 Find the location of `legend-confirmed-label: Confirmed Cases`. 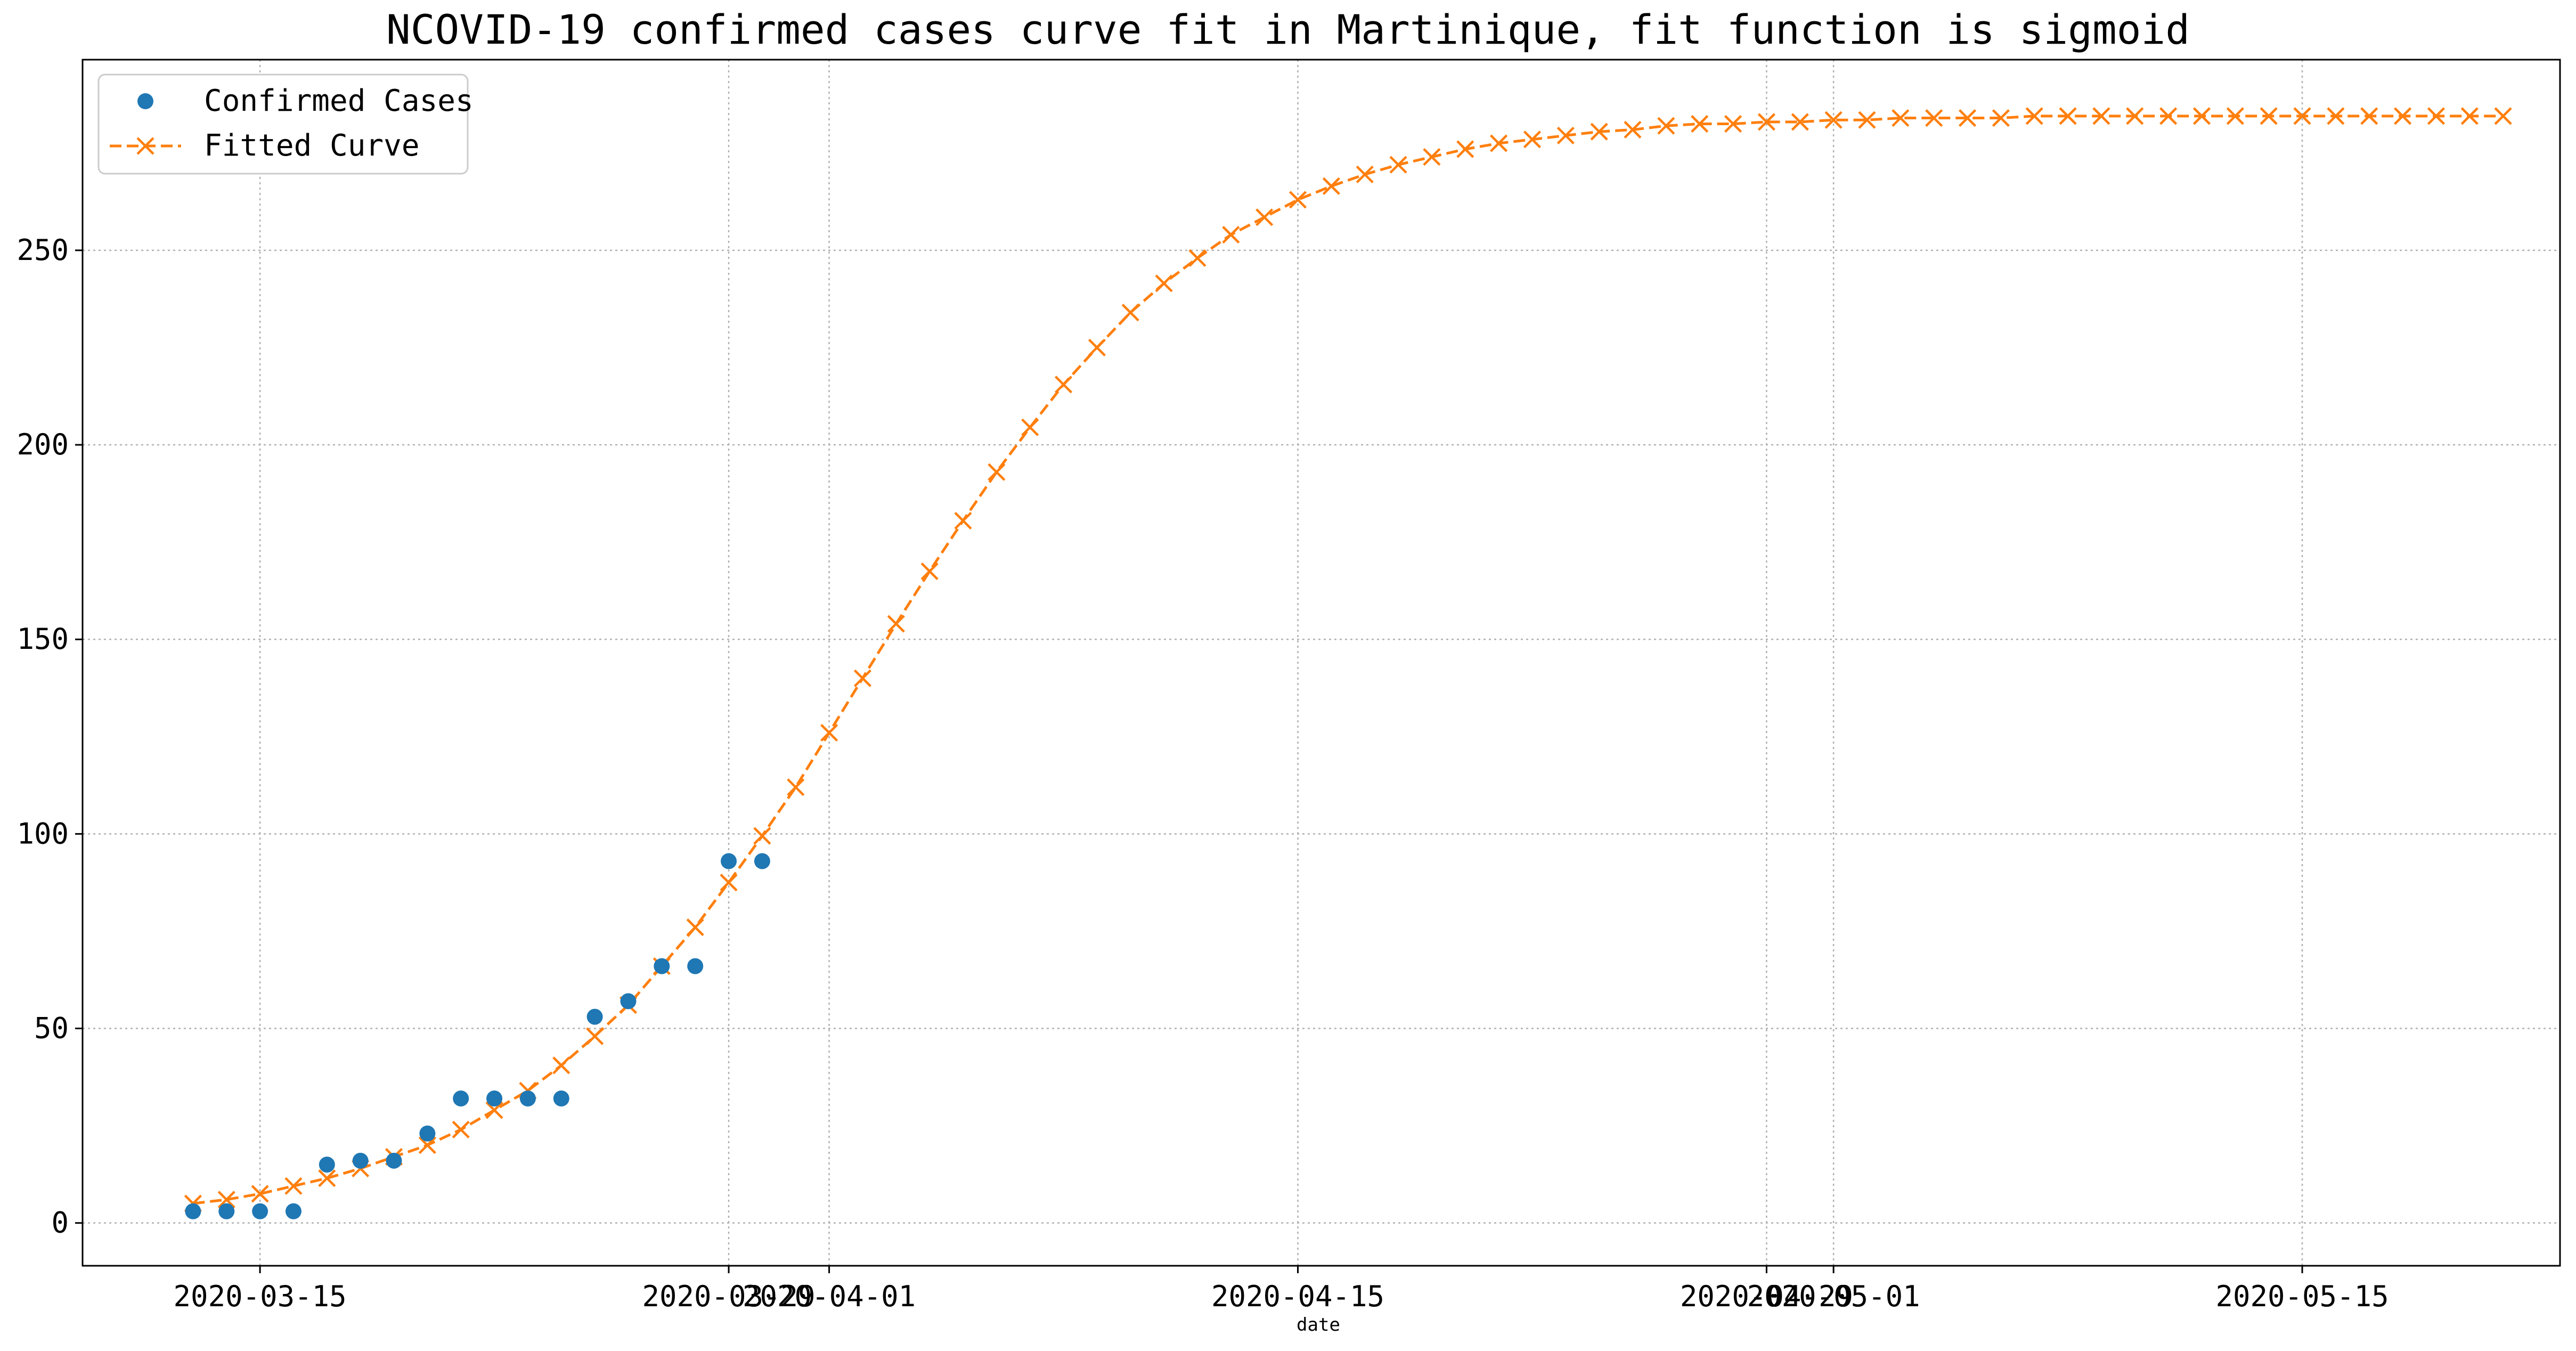

legend-confirmed-label: Confirmed Cases is located at coordinates (339, 101).